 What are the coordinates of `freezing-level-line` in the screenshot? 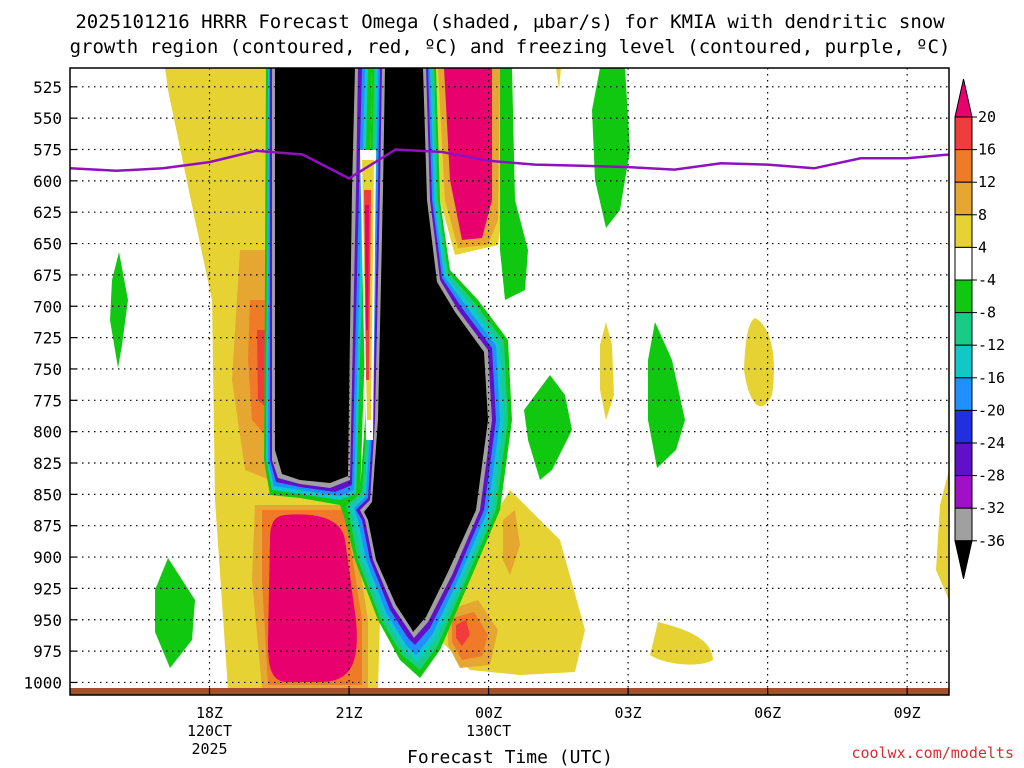 It's located at (509, 164).